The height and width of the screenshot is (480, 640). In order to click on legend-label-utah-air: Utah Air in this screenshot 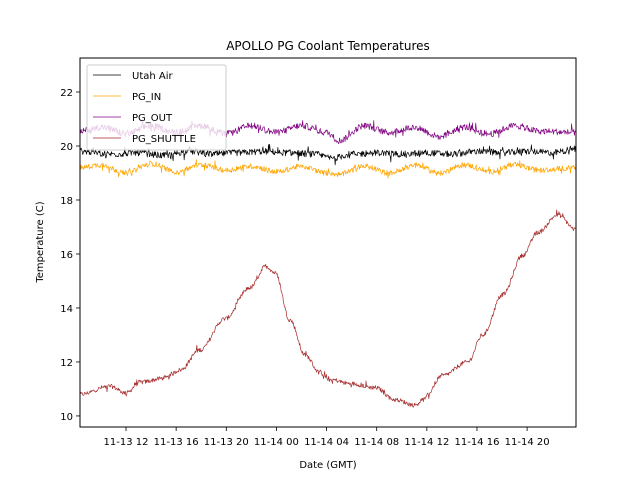, I will do `click(153, 76)`.